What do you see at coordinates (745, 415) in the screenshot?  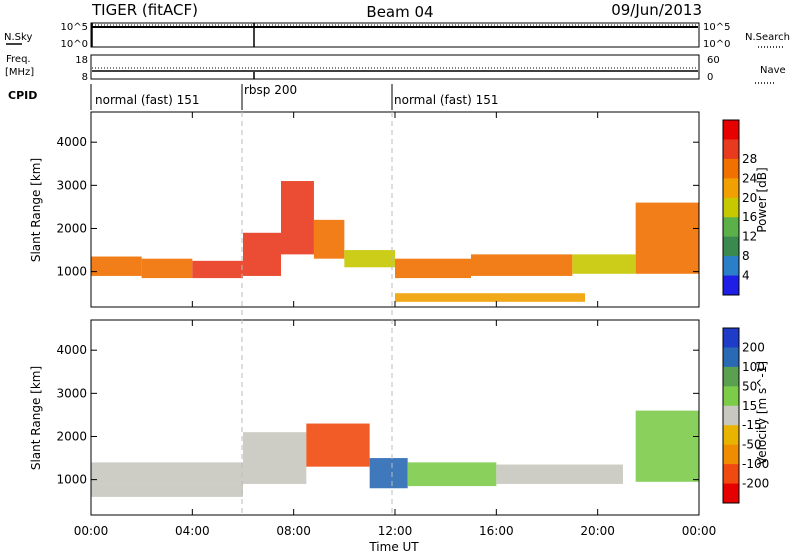 I see `velocity-colorbar: 200 100 50 15 -15 -50 -100 -200` at bounding box center [745, 415].